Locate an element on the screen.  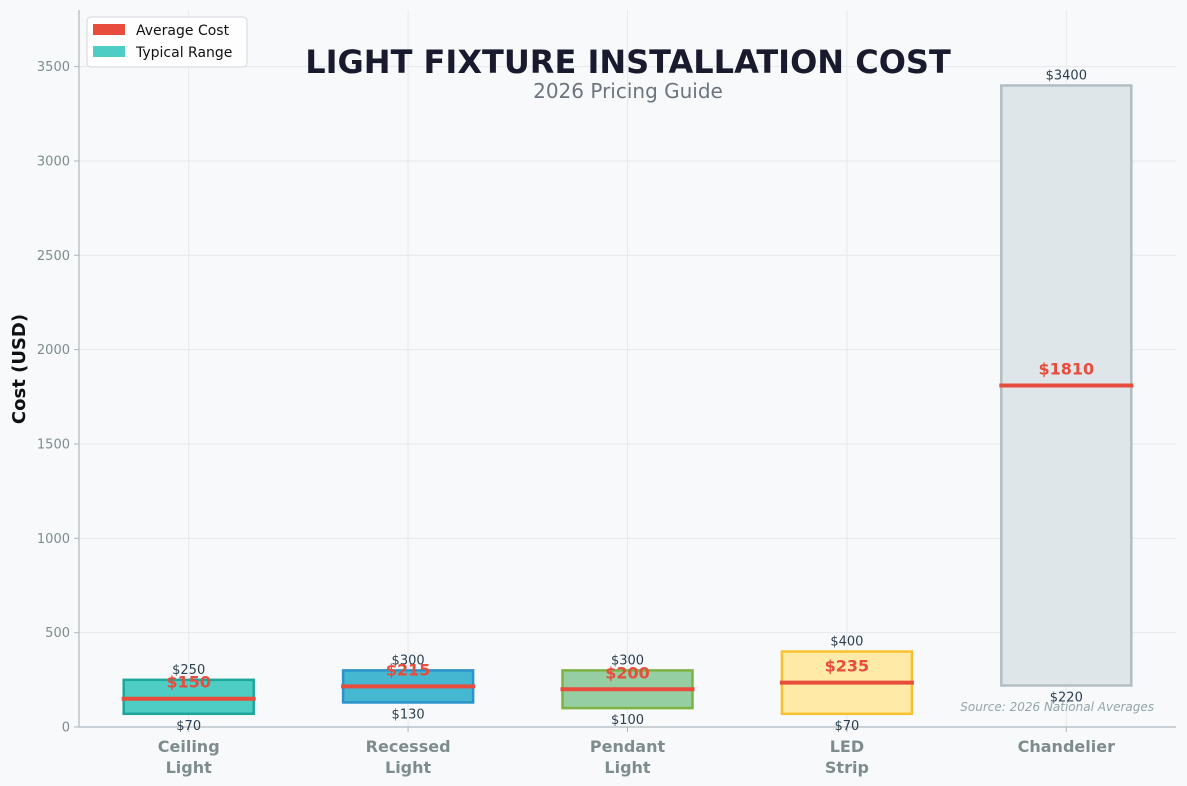
legend-frame is located at coordinates (167, 42).